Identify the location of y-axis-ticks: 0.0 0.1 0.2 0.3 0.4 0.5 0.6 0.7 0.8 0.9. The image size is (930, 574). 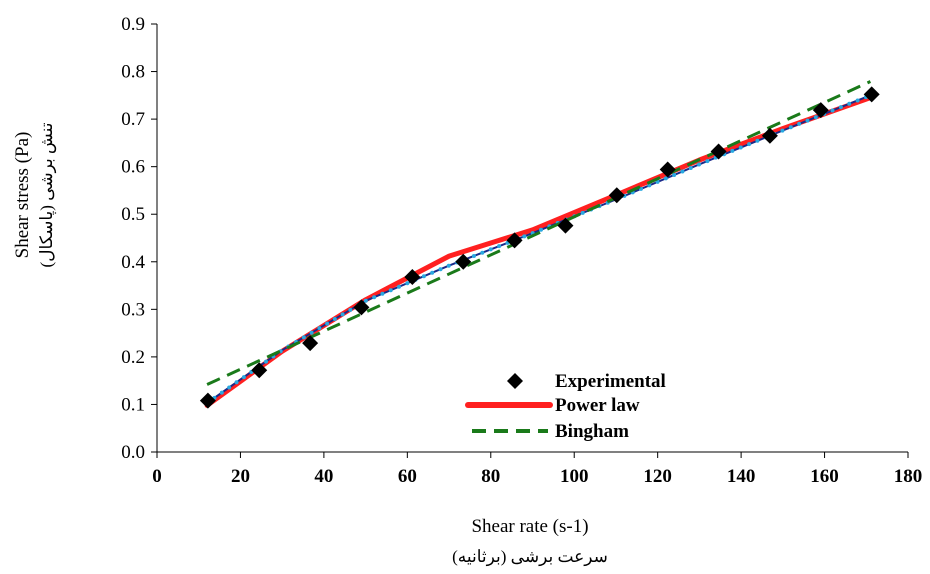
(139, 238).